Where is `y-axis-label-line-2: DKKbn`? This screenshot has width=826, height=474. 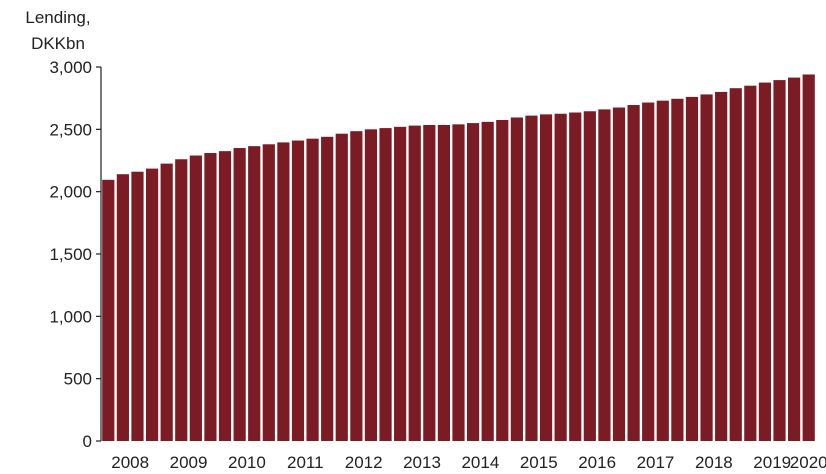
y-axis-label-line-2: DKKbn is located at coordinates (58, 43).